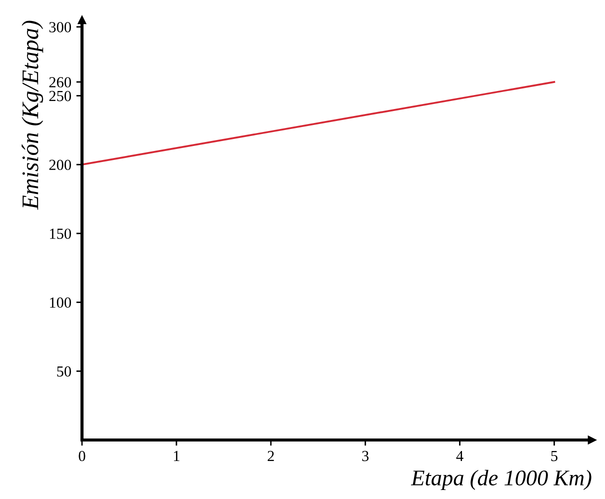 The width and height of the screenshot is (605, 499). I want to click on y-tick-label: 300, so click(60, 27).